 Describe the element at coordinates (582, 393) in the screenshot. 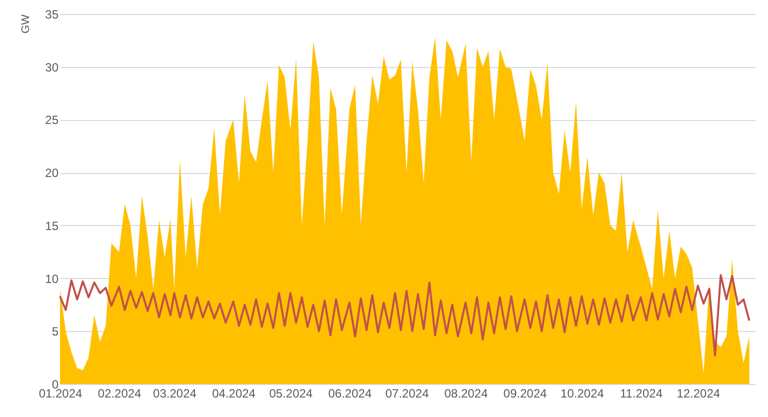

I see `x-tick-label: 10.2024` at that location.